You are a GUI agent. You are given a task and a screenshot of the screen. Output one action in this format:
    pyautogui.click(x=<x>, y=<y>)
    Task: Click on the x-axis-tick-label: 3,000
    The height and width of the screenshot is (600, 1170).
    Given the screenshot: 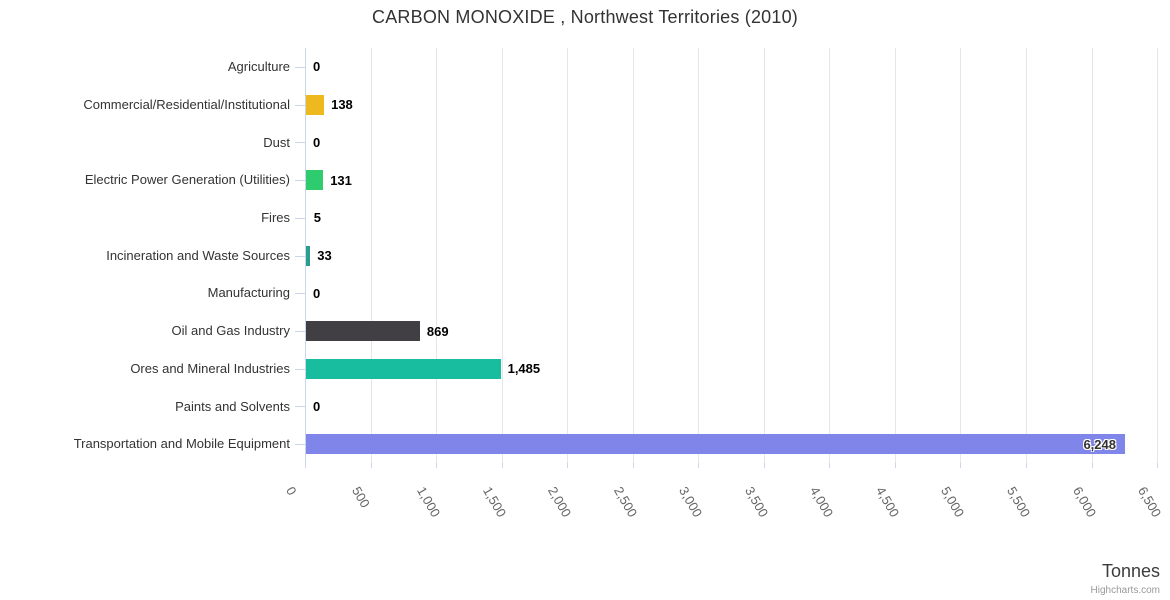 What is the action you would take?
    pyautogui.click(x=691, y=502)
    